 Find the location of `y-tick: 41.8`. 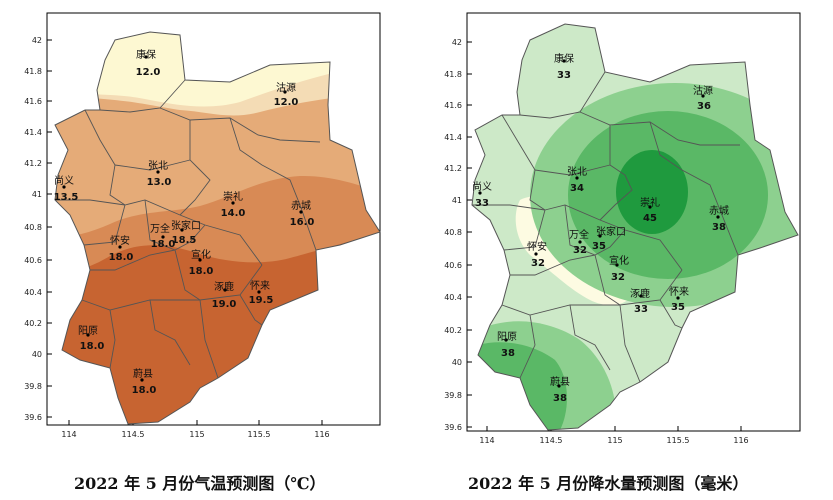

y-tick: 41.8 is located at coordinates (33, 71).